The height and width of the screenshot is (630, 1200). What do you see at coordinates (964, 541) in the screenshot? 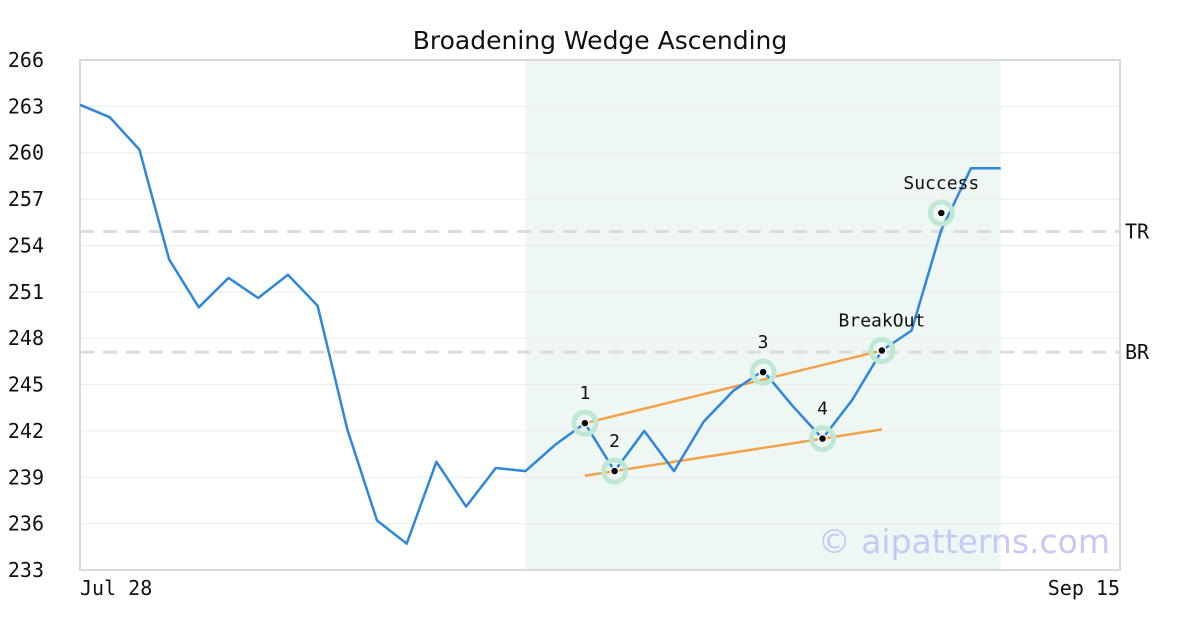
I see `watermark: © aipatterns.com` at bounding box center [964, 541].